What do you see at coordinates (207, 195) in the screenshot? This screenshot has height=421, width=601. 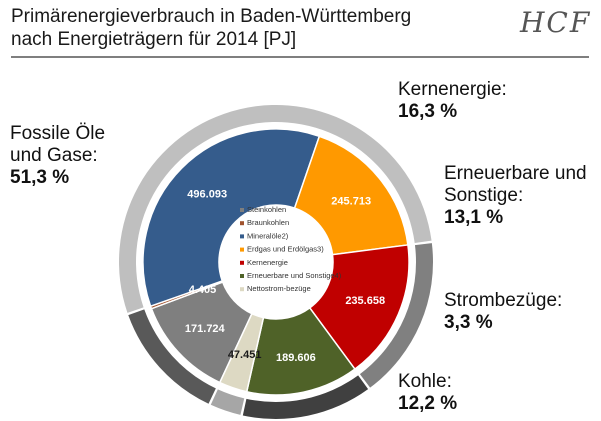 I see `inner-value-label-2: 496.093` at bounding box center [207, 195].